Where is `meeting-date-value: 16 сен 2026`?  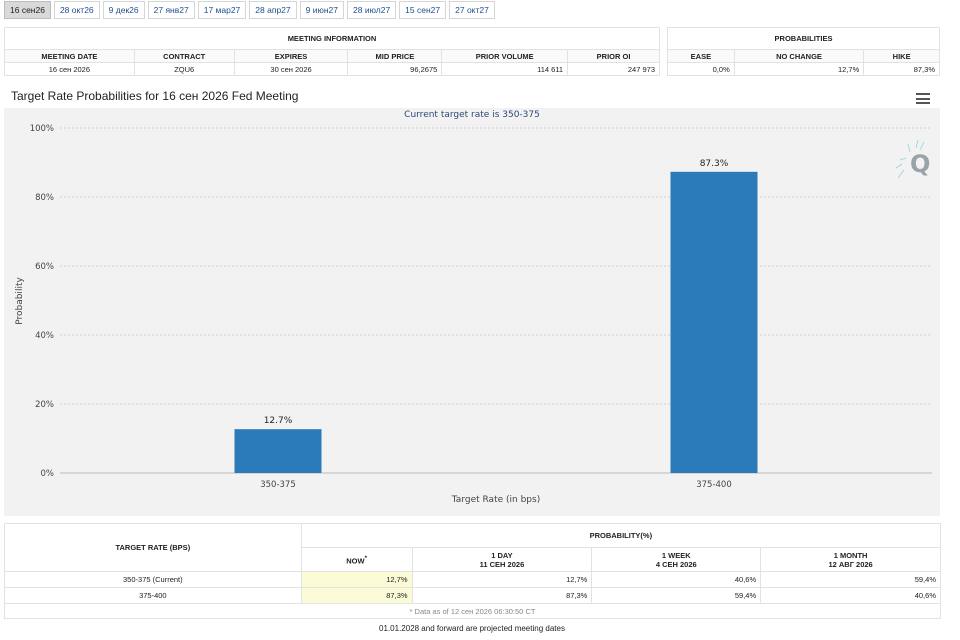 meeting-date-value: 16 сен 2026 is located at coordinates (69, 69).